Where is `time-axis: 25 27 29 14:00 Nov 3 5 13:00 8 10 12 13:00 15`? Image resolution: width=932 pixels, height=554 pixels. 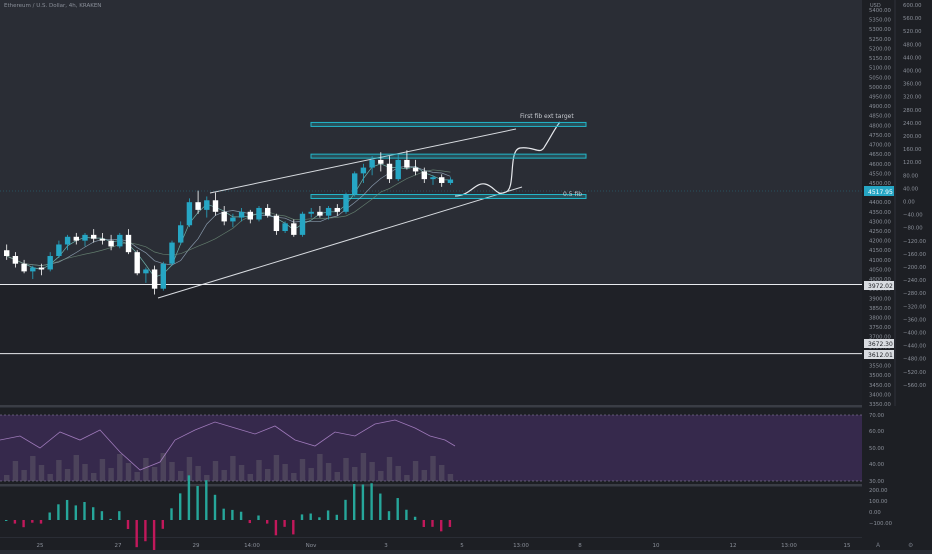 time-axis: 25 27 29 14:00 Nov 3 5 13:00 8 10 12 13:00 15 is located at coordinates (444, 546).